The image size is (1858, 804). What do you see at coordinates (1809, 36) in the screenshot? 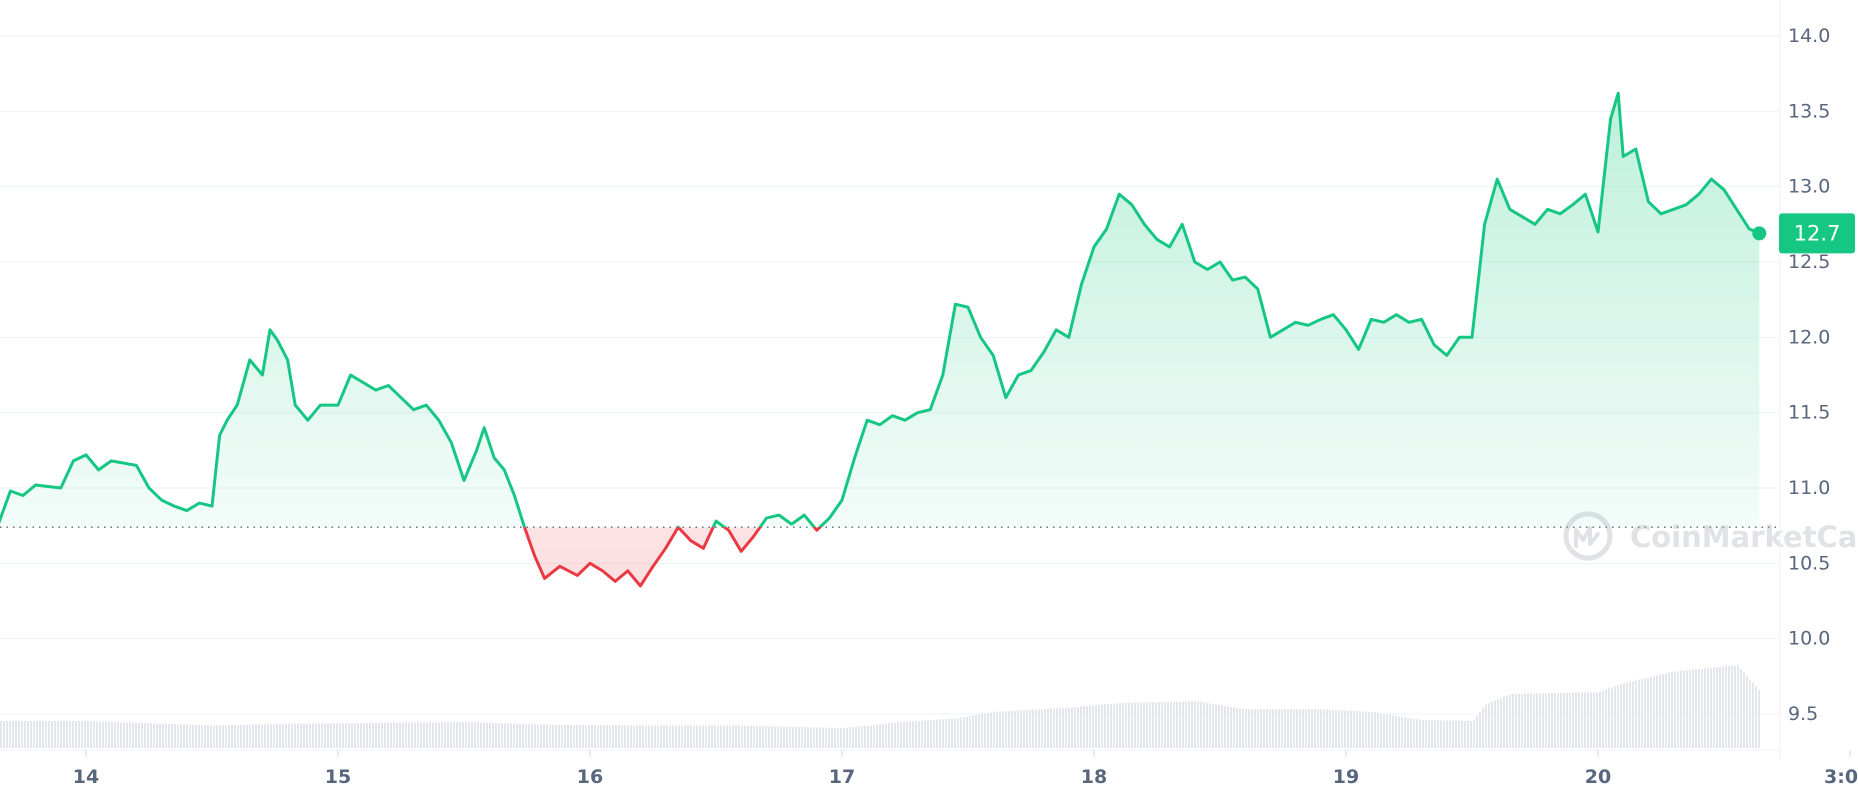
I see `y-tick-label: 14.0` at bounding box center [1809, 36].